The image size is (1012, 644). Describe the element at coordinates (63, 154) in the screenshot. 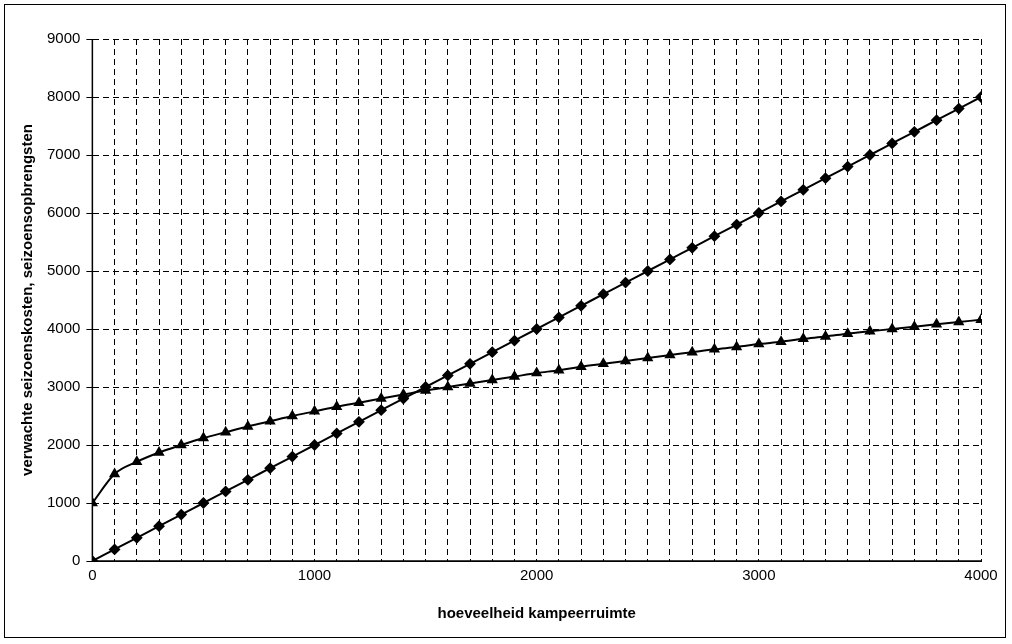

I see `y-tick-label: 7000` at that location.